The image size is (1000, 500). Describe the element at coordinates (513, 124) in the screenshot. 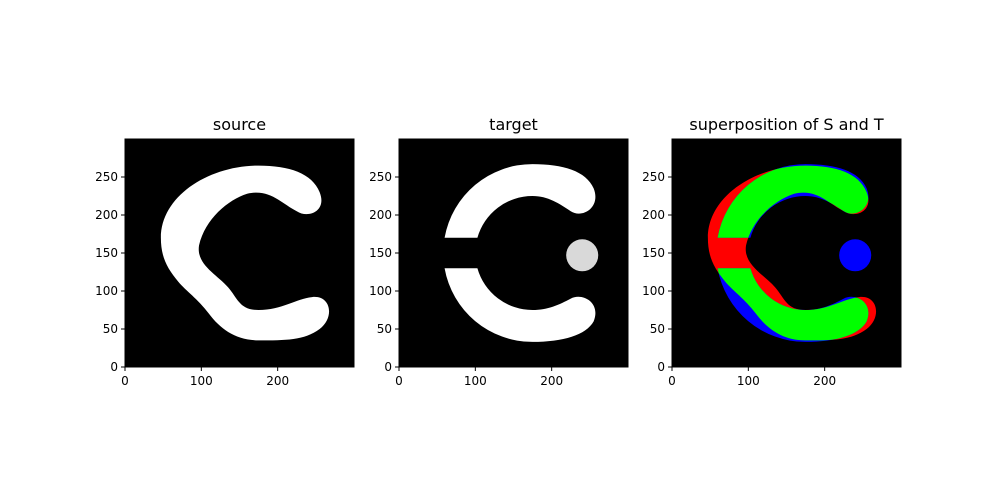

I see `panel-title: target` at that location.